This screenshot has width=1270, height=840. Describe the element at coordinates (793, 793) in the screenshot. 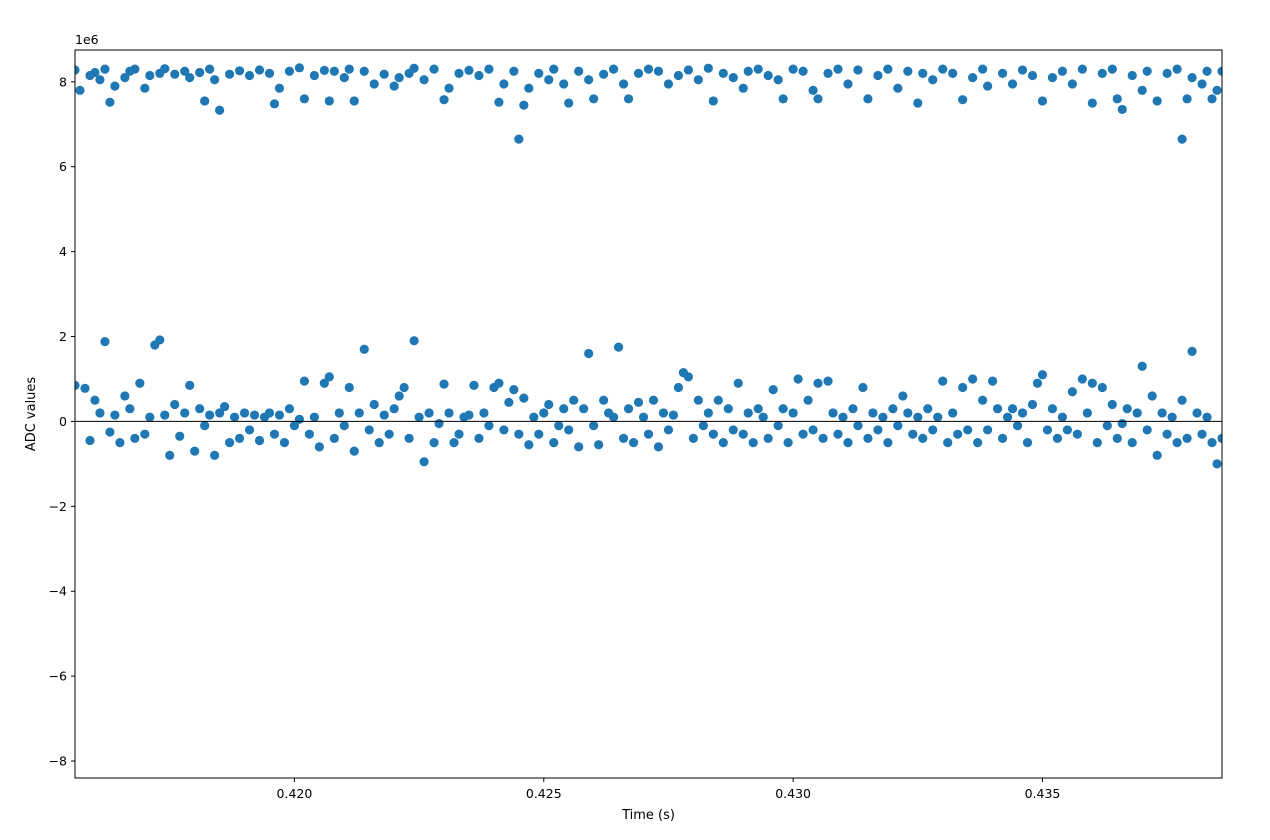

I see `x-tick-label: 0.430` at that location.